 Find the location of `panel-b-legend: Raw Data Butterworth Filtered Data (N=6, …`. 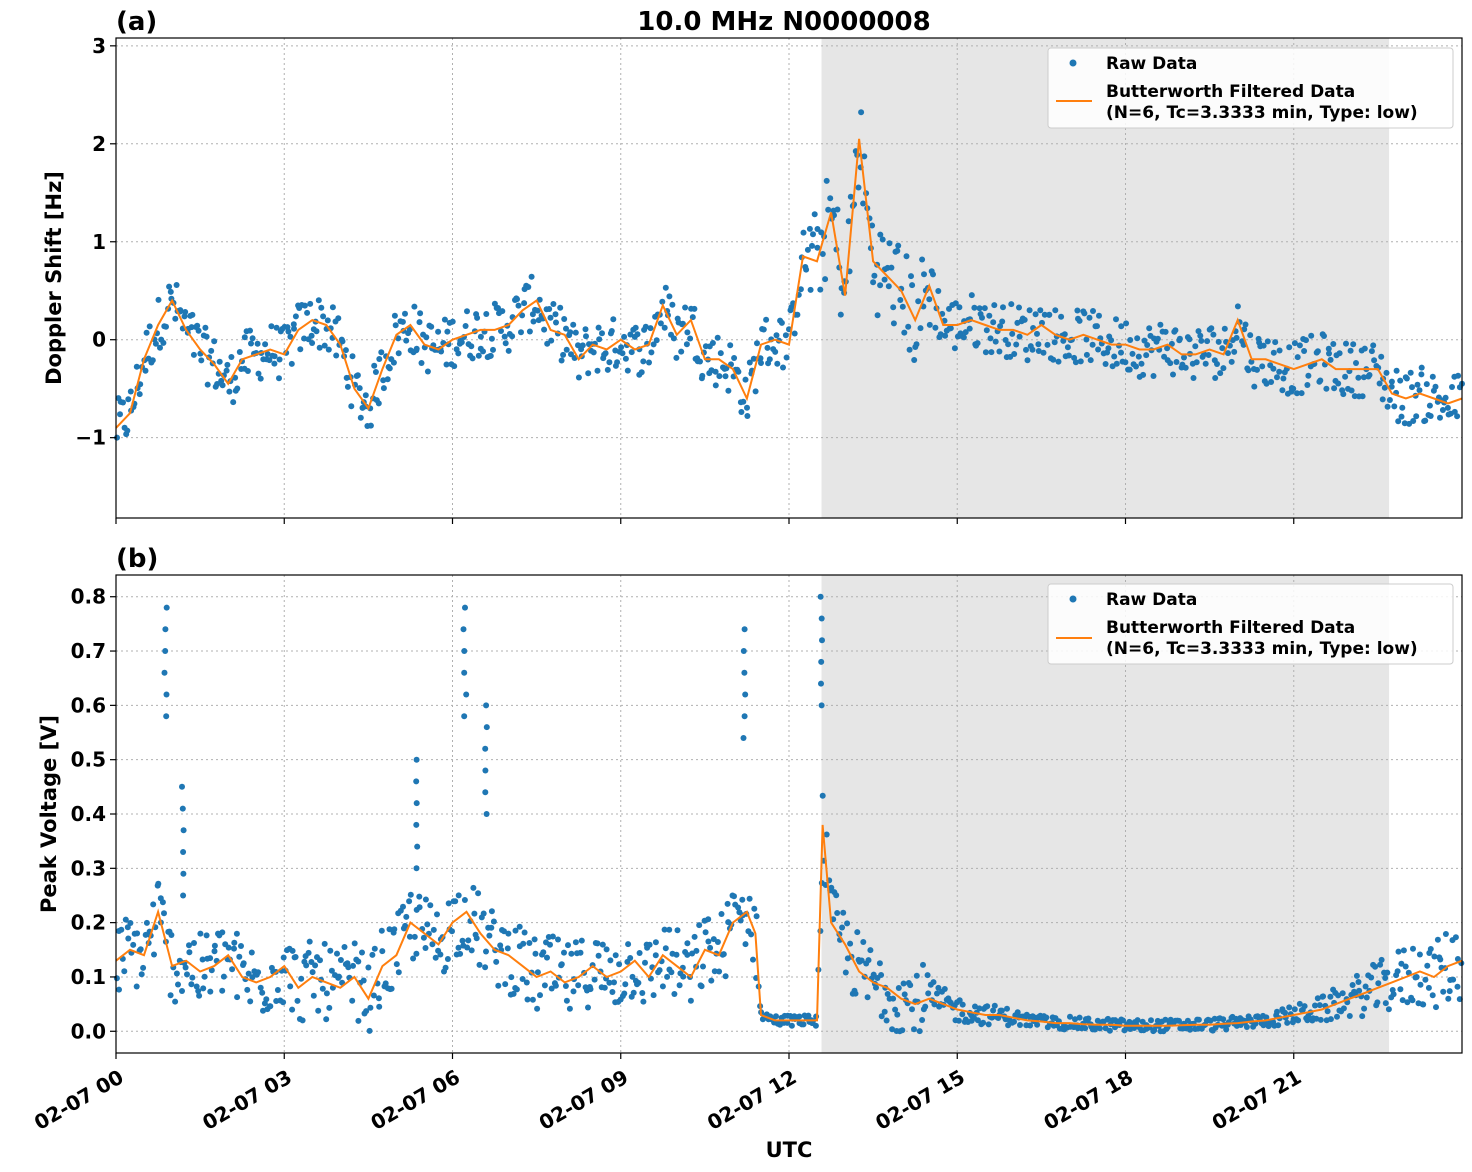

panel-b-legend: Raw Data Butterworth Filtered Data (N=6, … is located at coordinates (1250, 624).